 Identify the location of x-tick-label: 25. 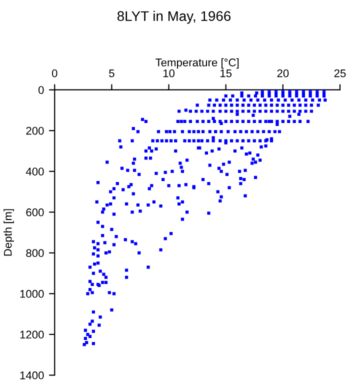
(340, 73).